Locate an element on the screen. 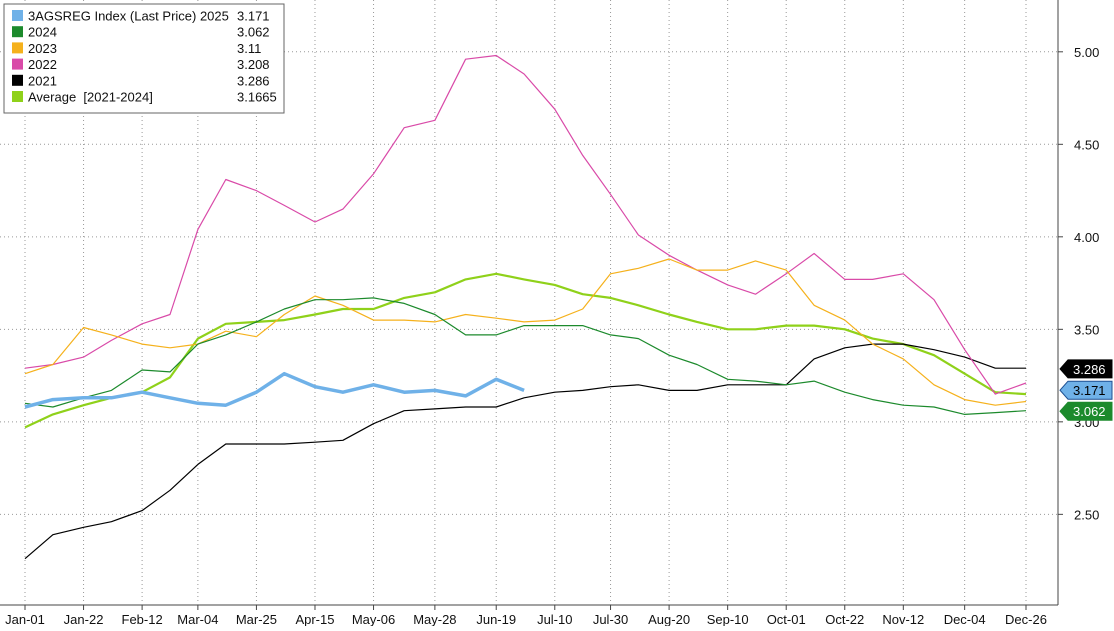 This screenshot has width=1114, height=631. legend-box is located at coordinates (144, 58).